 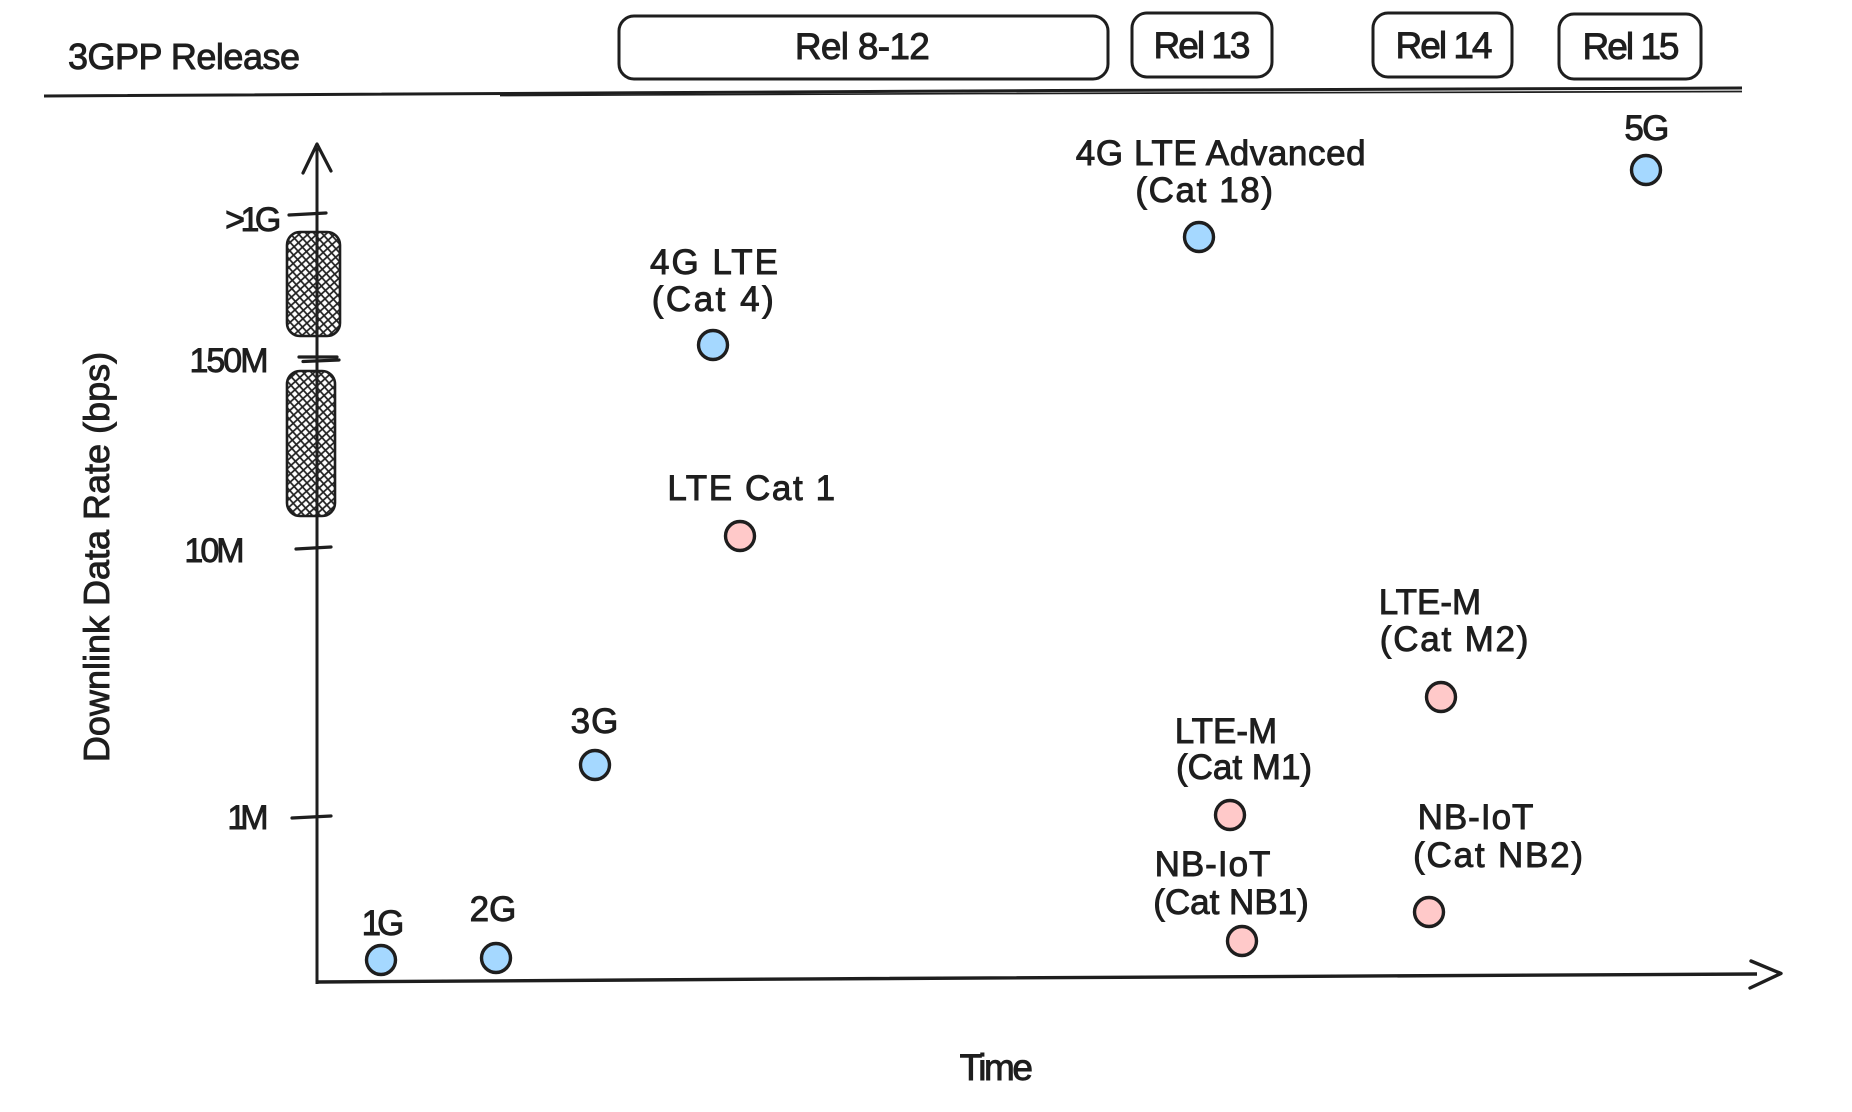 I want to click on svg-text: 1M, so click(x=246, y=818).